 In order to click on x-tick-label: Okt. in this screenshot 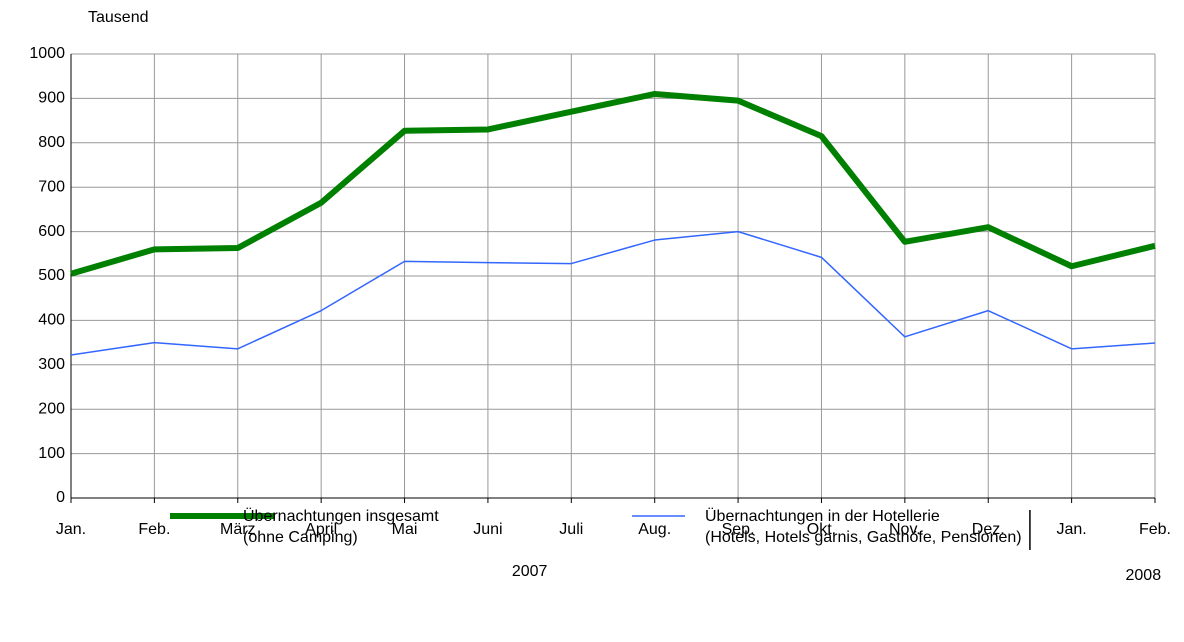, I will do `click(821, 529)`.